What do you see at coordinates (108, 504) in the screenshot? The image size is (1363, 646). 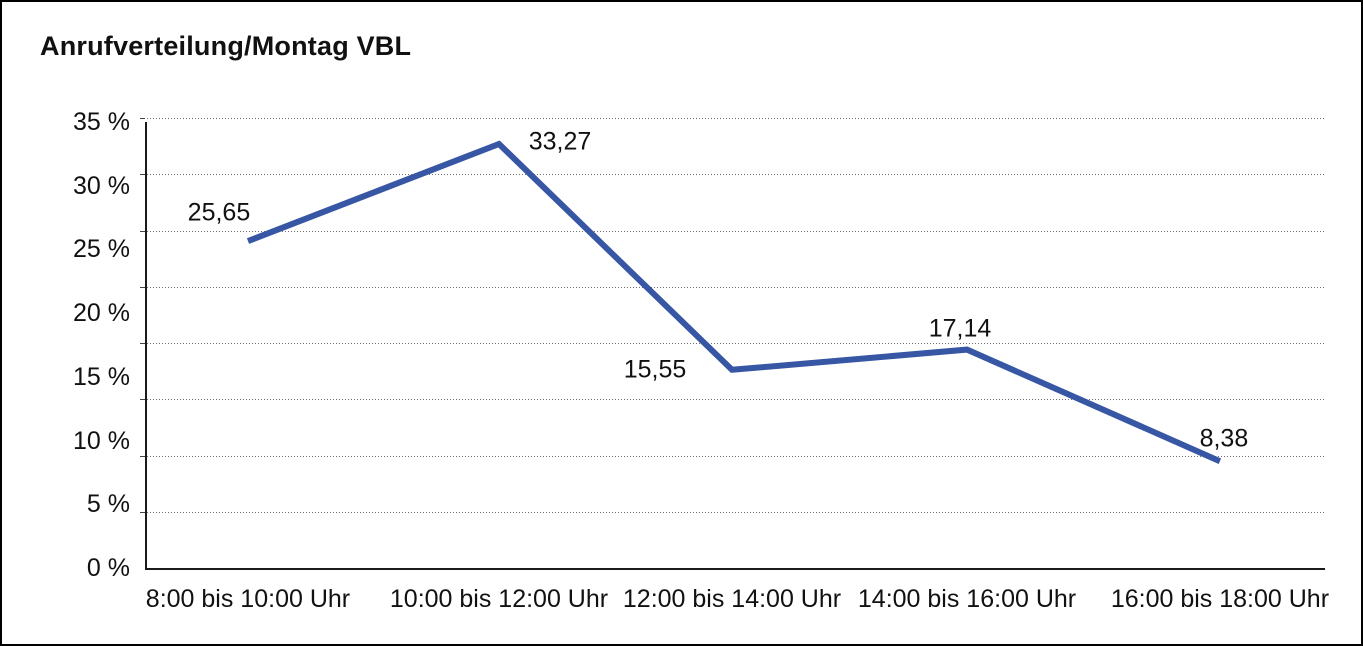 I see `y-tick-label: 5 %` at bounding box center [108, 504].